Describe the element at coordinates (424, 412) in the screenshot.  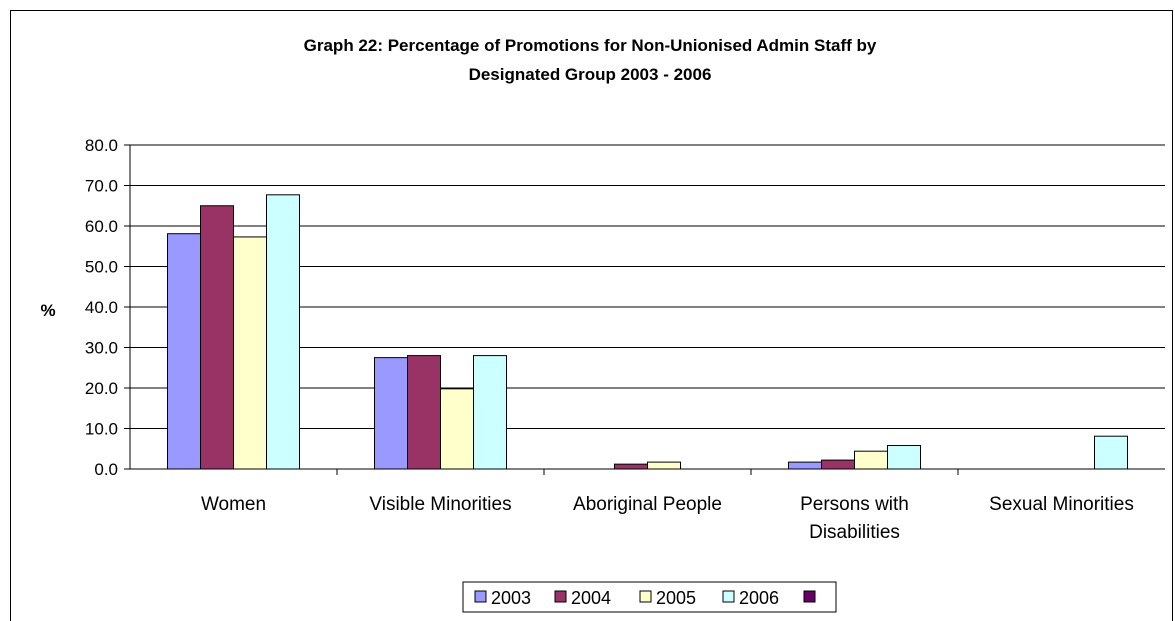
I see `bar-2004-visible-minorities` at that location.